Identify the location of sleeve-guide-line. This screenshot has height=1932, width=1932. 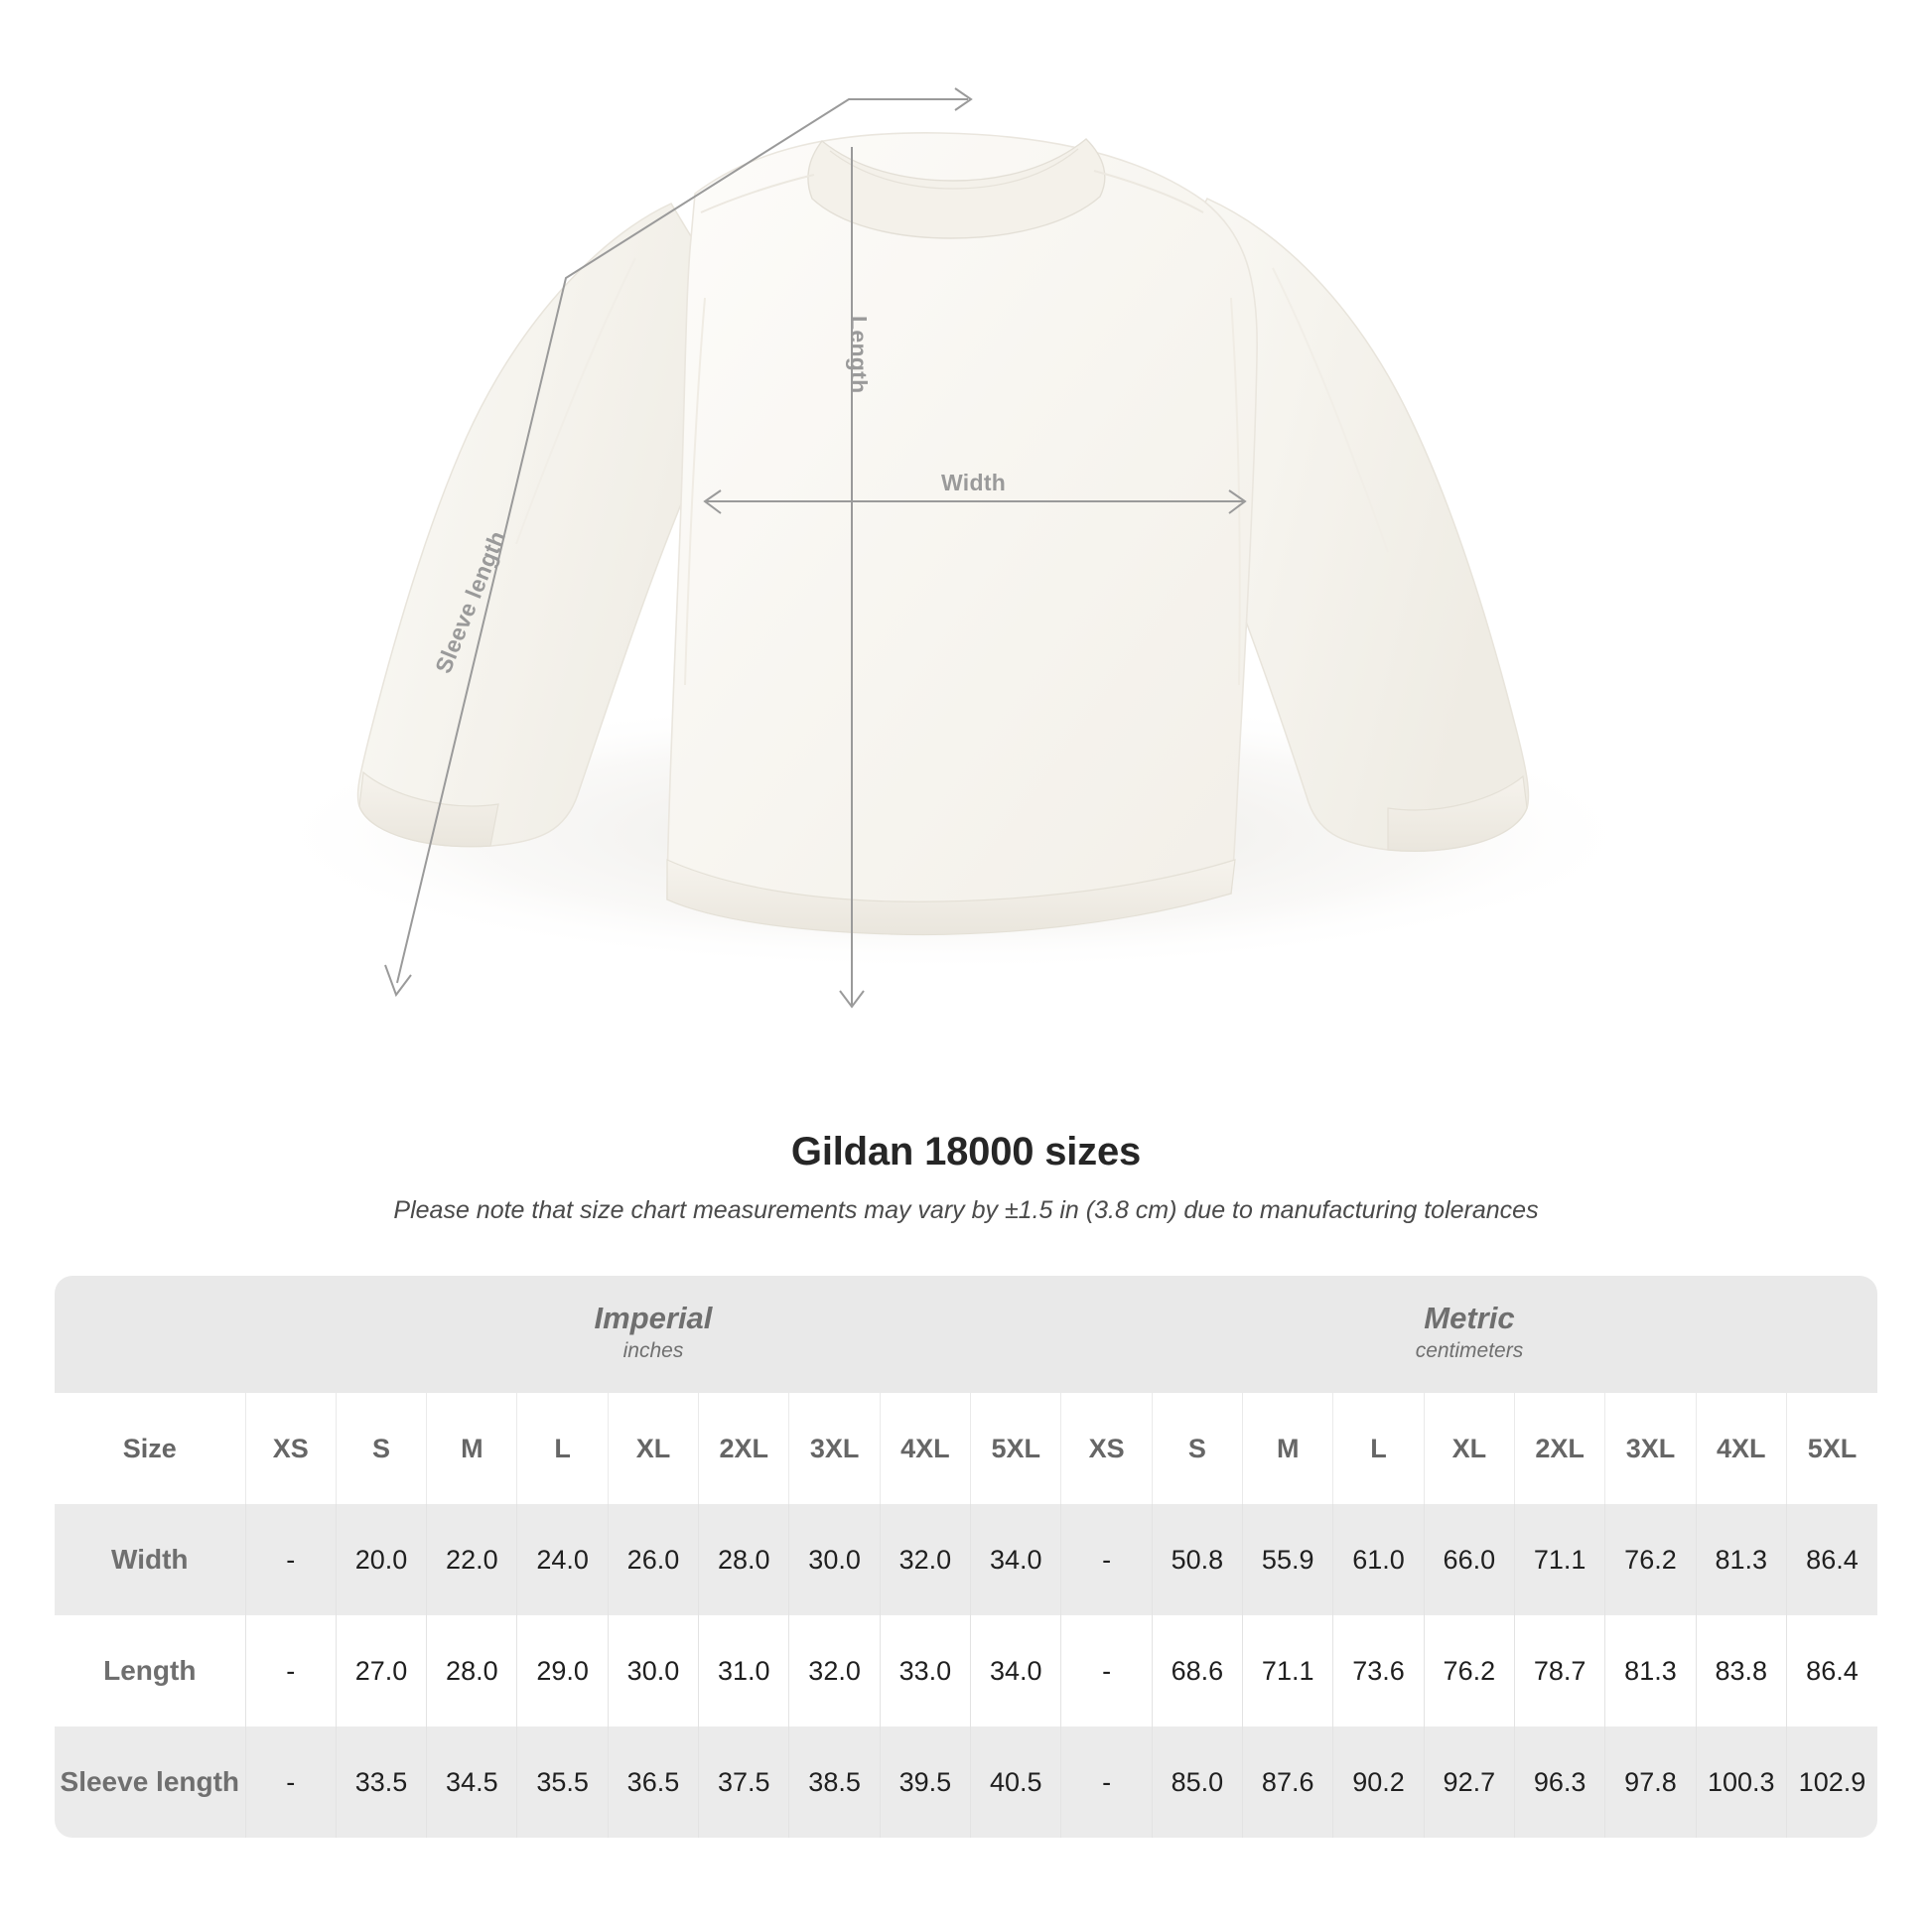
(682, 541).